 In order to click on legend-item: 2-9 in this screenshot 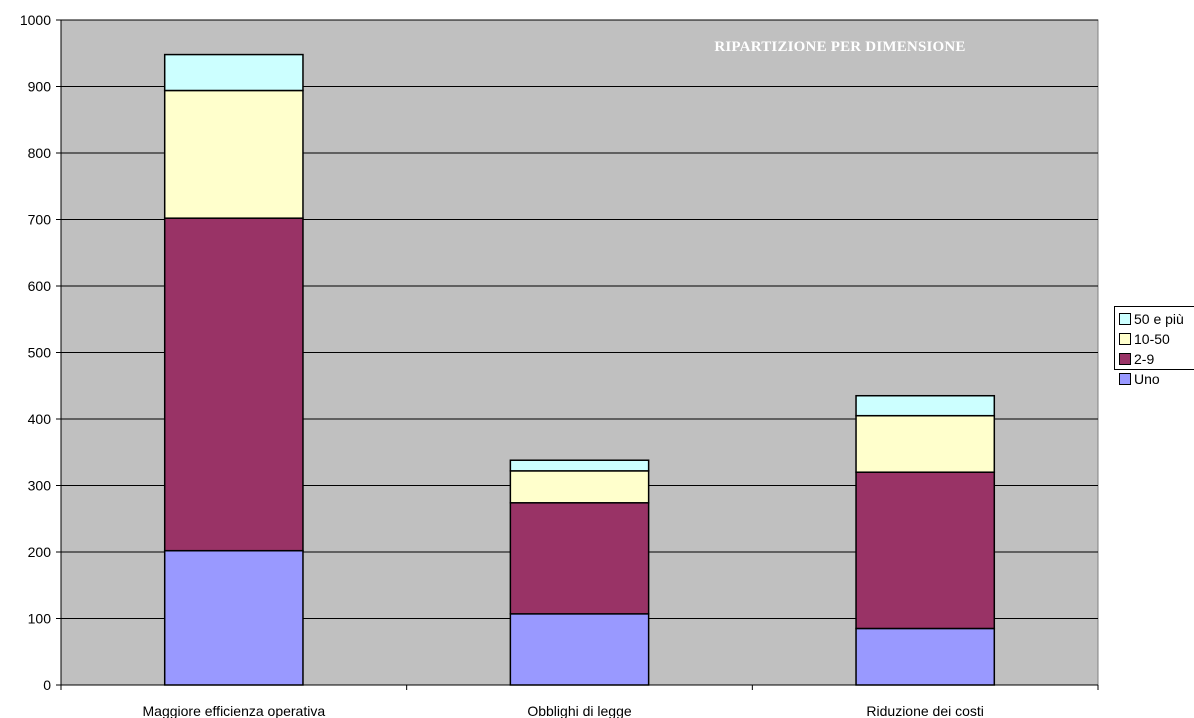, I will do `click(1156, 359)`.